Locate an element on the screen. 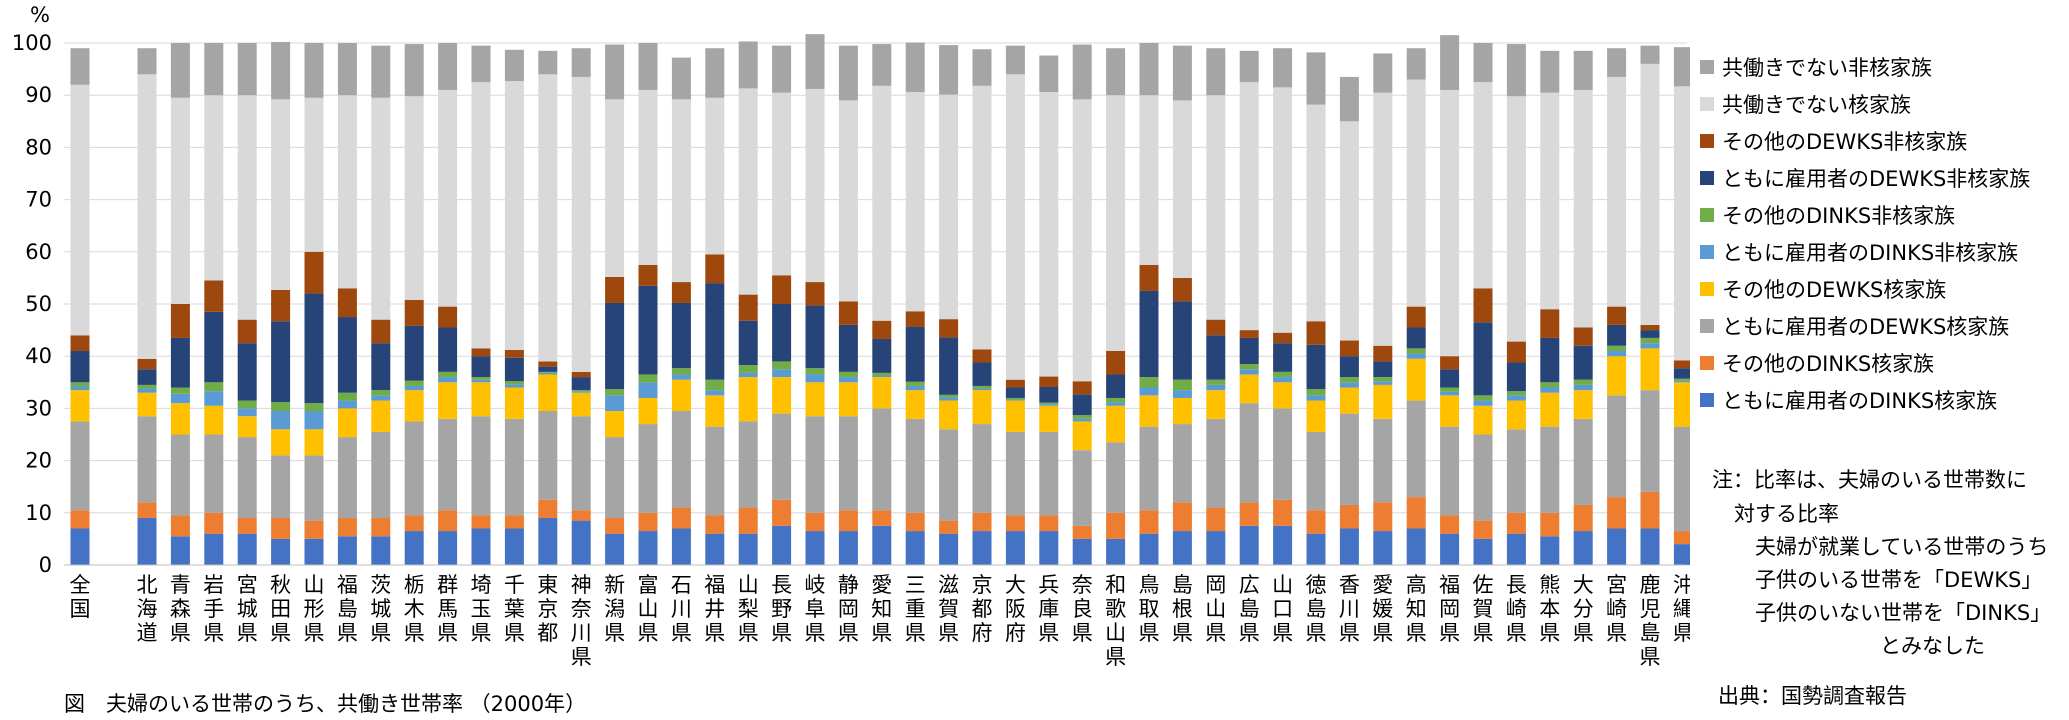 The width and height of the screenshot is (2069, 720). note-line-5: 子供のいない世帯を「DINKS」 is located at coordinates (1903, 613).